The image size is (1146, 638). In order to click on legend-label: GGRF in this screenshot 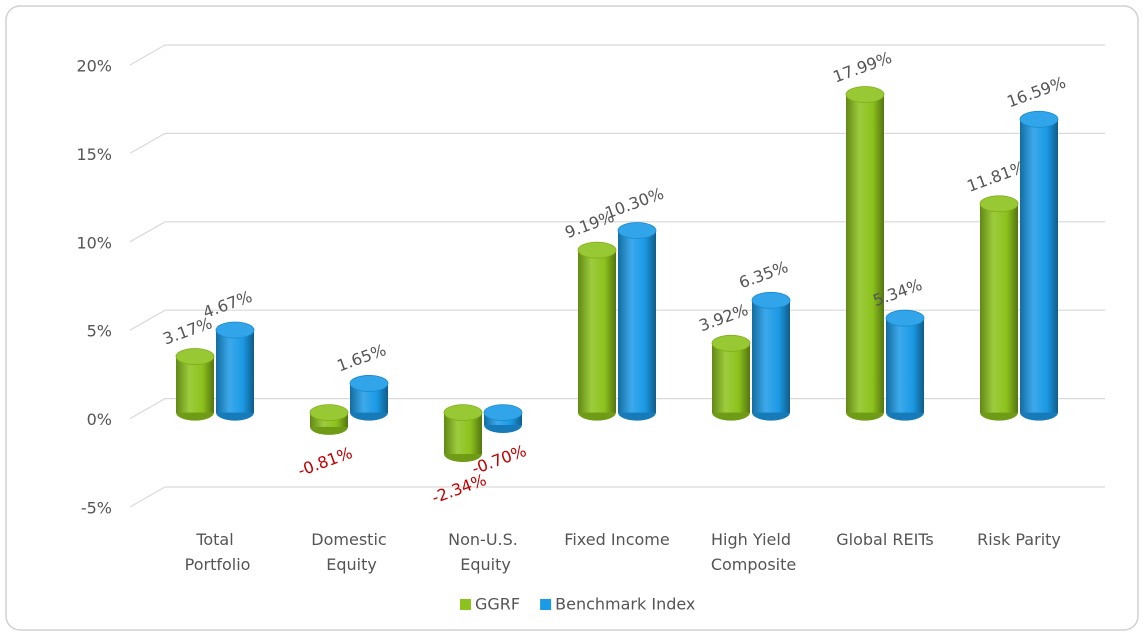, I will do `click(497, 604)`.